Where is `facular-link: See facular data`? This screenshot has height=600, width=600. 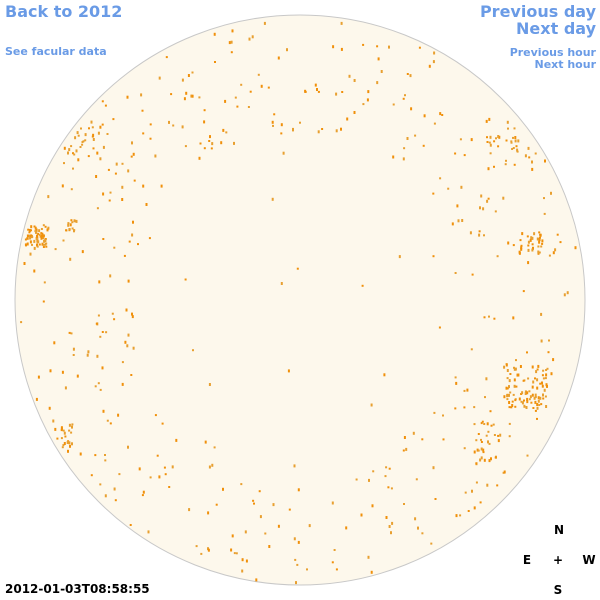
facular-link: See facular data is located at coordinates (56, 51).